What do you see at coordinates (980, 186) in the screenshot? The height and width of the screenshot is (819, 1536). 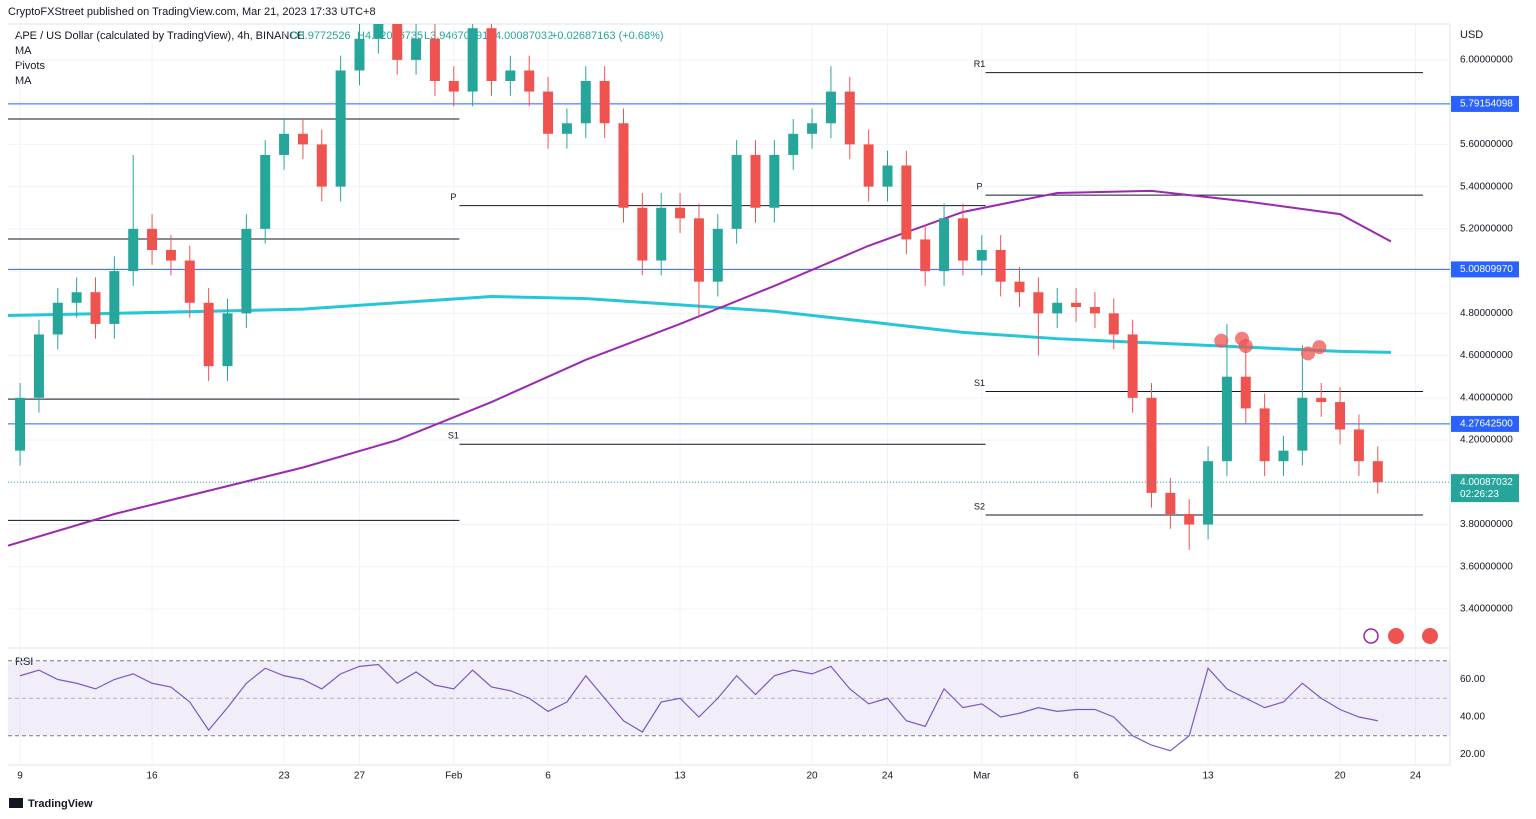 I see `pivot-label: P` at bounding box center [980, 186].